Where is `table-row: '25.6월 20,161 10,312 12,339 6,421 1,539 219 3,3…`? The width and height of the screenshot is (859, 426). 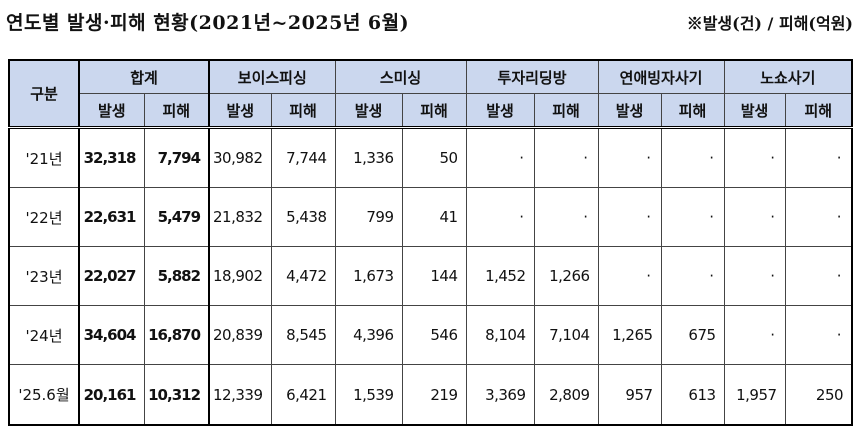
table-row: '25.6월 20,161 10,312 12,339 6,421 1,539 219 3,3… is located at coordinates (430, 395).